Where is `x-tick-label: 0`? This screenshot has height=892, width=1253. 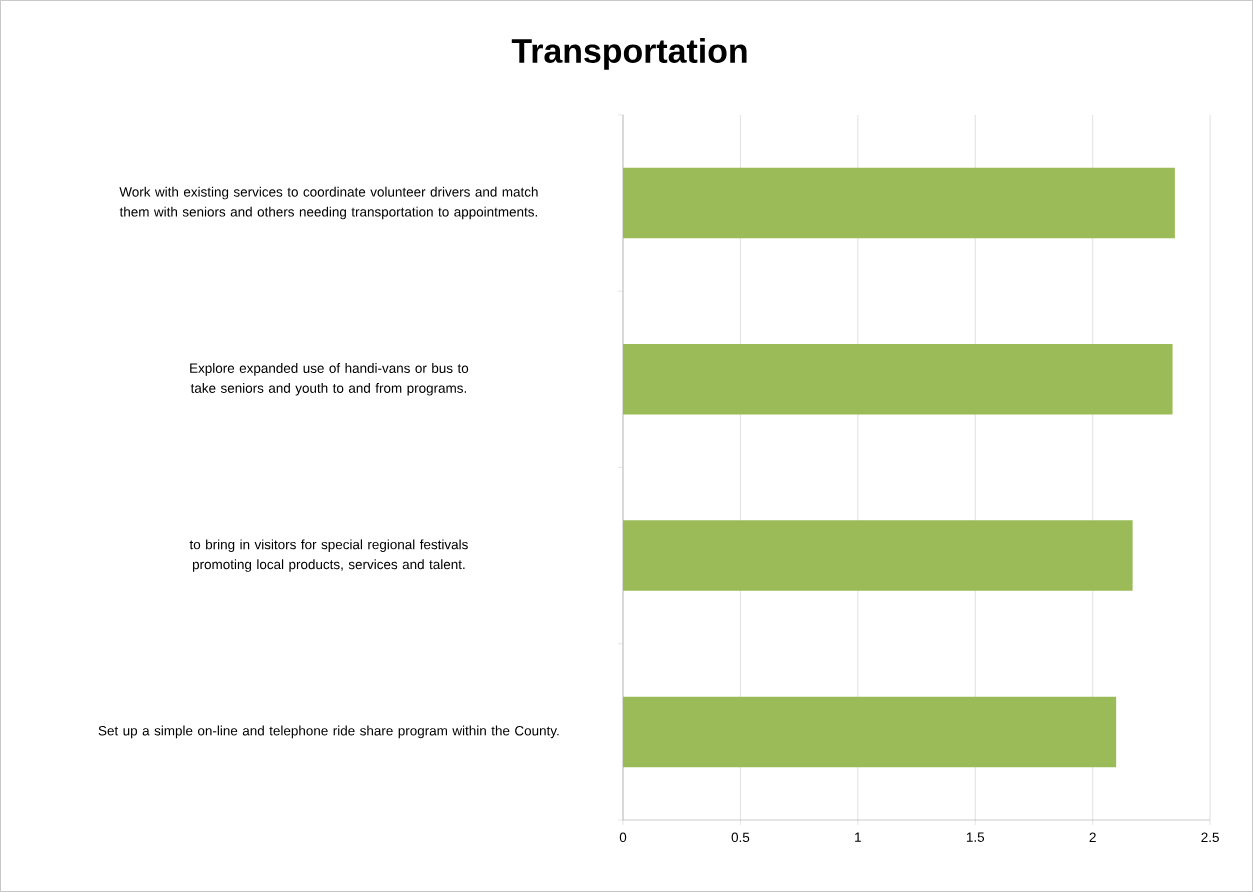 x-tick-label: 0 is located at coordinates (623, 837).